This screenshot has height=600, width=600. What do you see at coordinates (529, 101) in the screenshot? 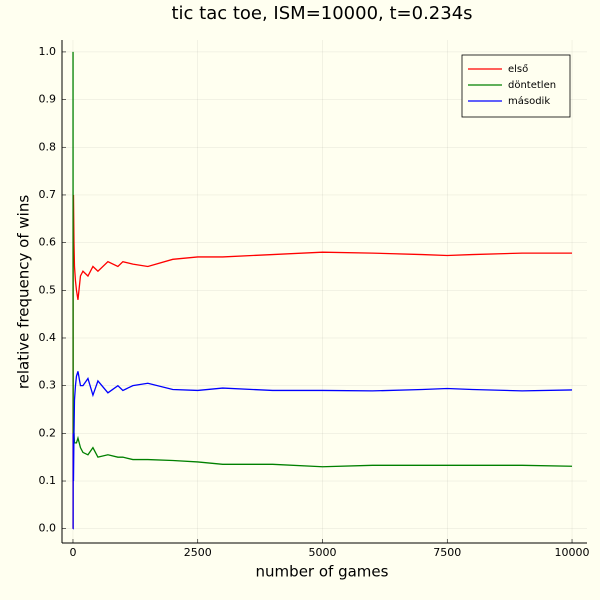
I see `legend-label: második` at bounding box center [529, 101].